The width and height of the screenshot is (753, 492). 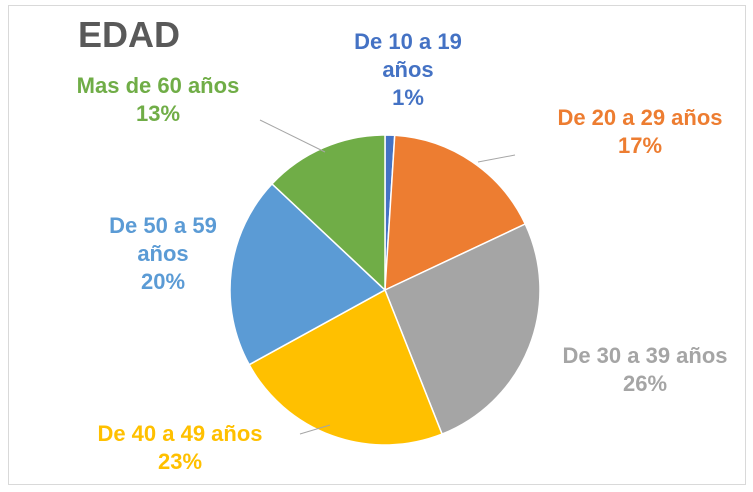 I want to click on data-label: Mas de 60 años 13%, so click(x=158, y=100).